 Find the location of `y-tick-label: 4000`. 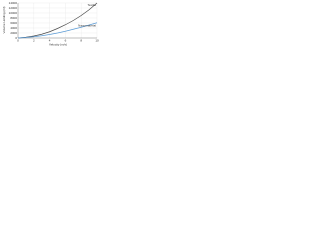

y-tick-label: 4000 is located at coordinates (13, 28).